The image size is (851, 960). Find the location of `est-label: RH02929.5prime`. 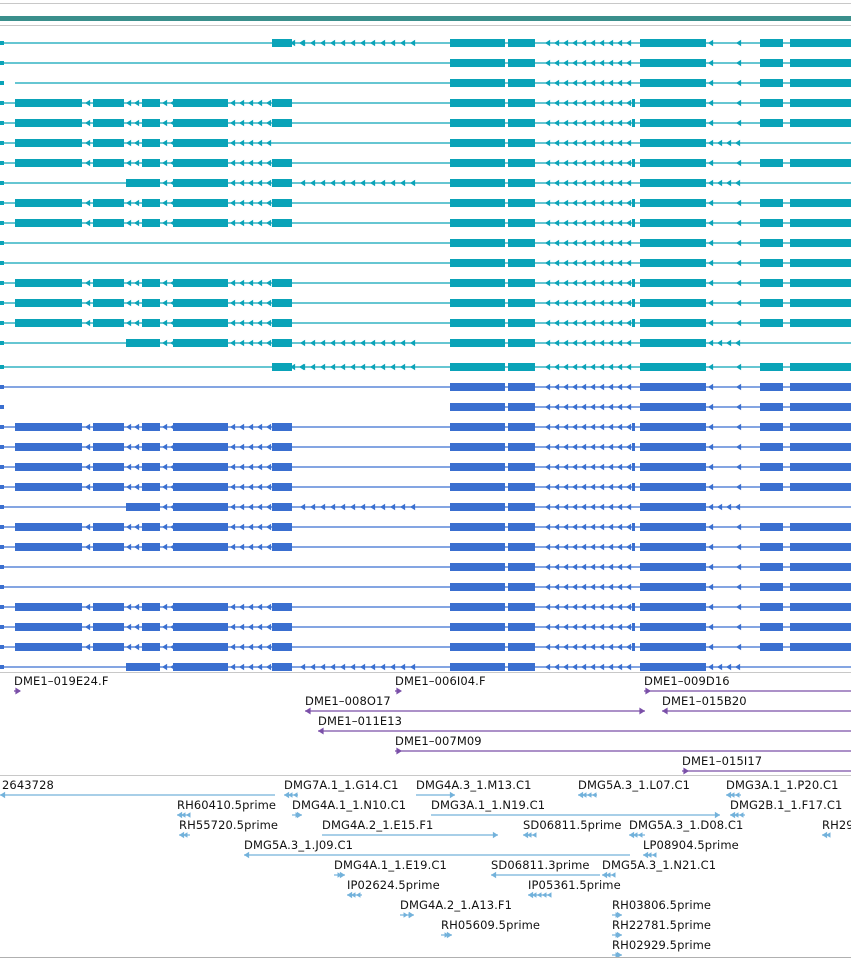

est-label: RH02929.5prime is located at coordinates (662, 945).